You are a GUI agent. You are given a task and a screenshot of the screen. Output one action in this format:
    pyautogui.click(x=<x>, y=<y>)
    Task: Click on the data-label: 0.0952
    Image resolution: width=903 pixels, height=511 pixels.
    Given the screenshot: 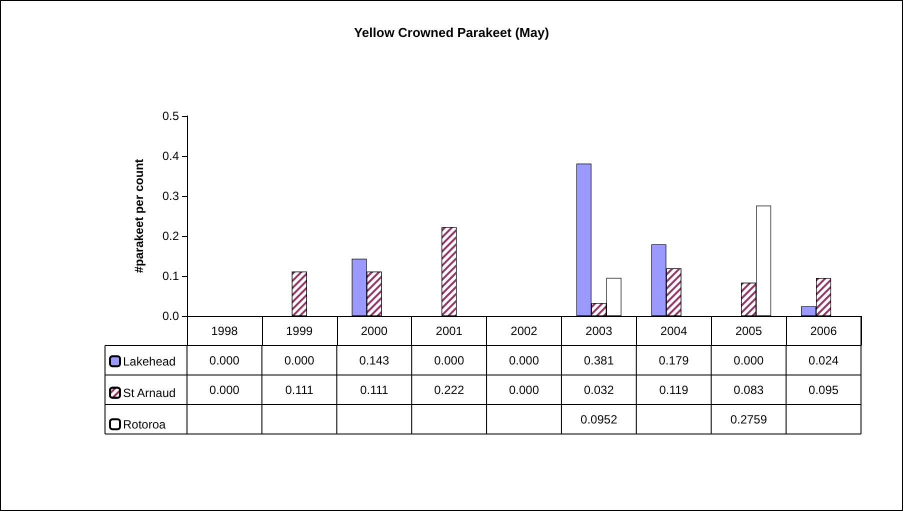 What is the action you would take?
    pyautogui.click(x=599, y=419)
    